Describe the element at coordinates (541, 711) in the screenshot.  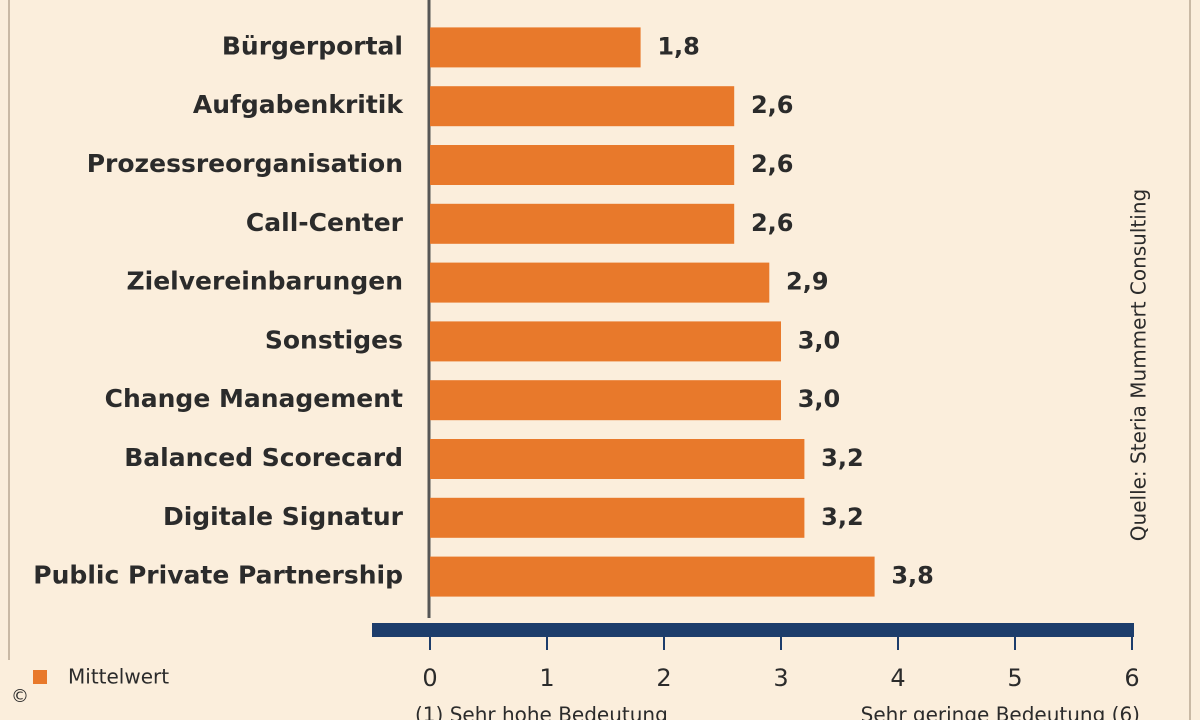
I see `x-axis-label: (1) Sehr hohe Bedeutung` at that location.